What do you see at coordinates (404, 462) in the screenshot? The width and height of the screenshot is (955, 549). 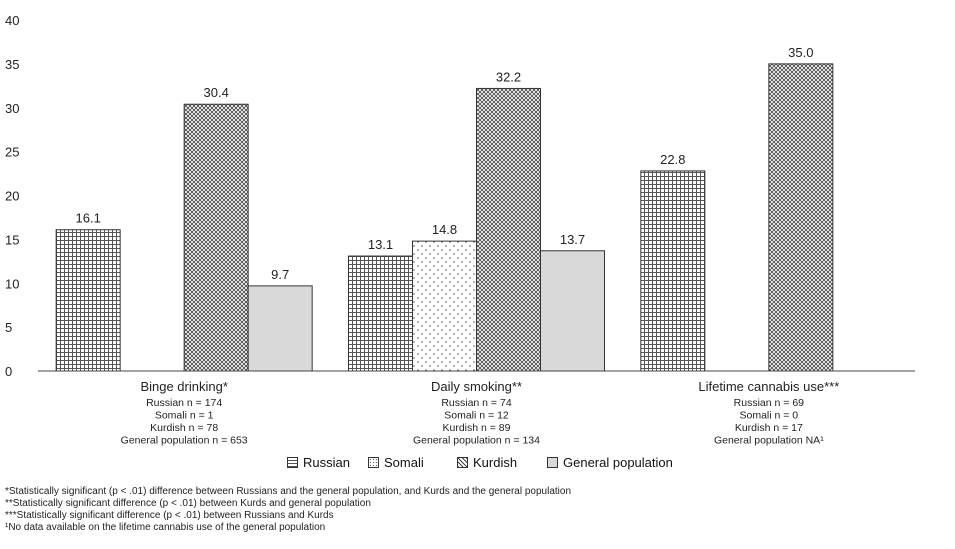 I see `legend-label: Somali` at bounding box center [404, 462].